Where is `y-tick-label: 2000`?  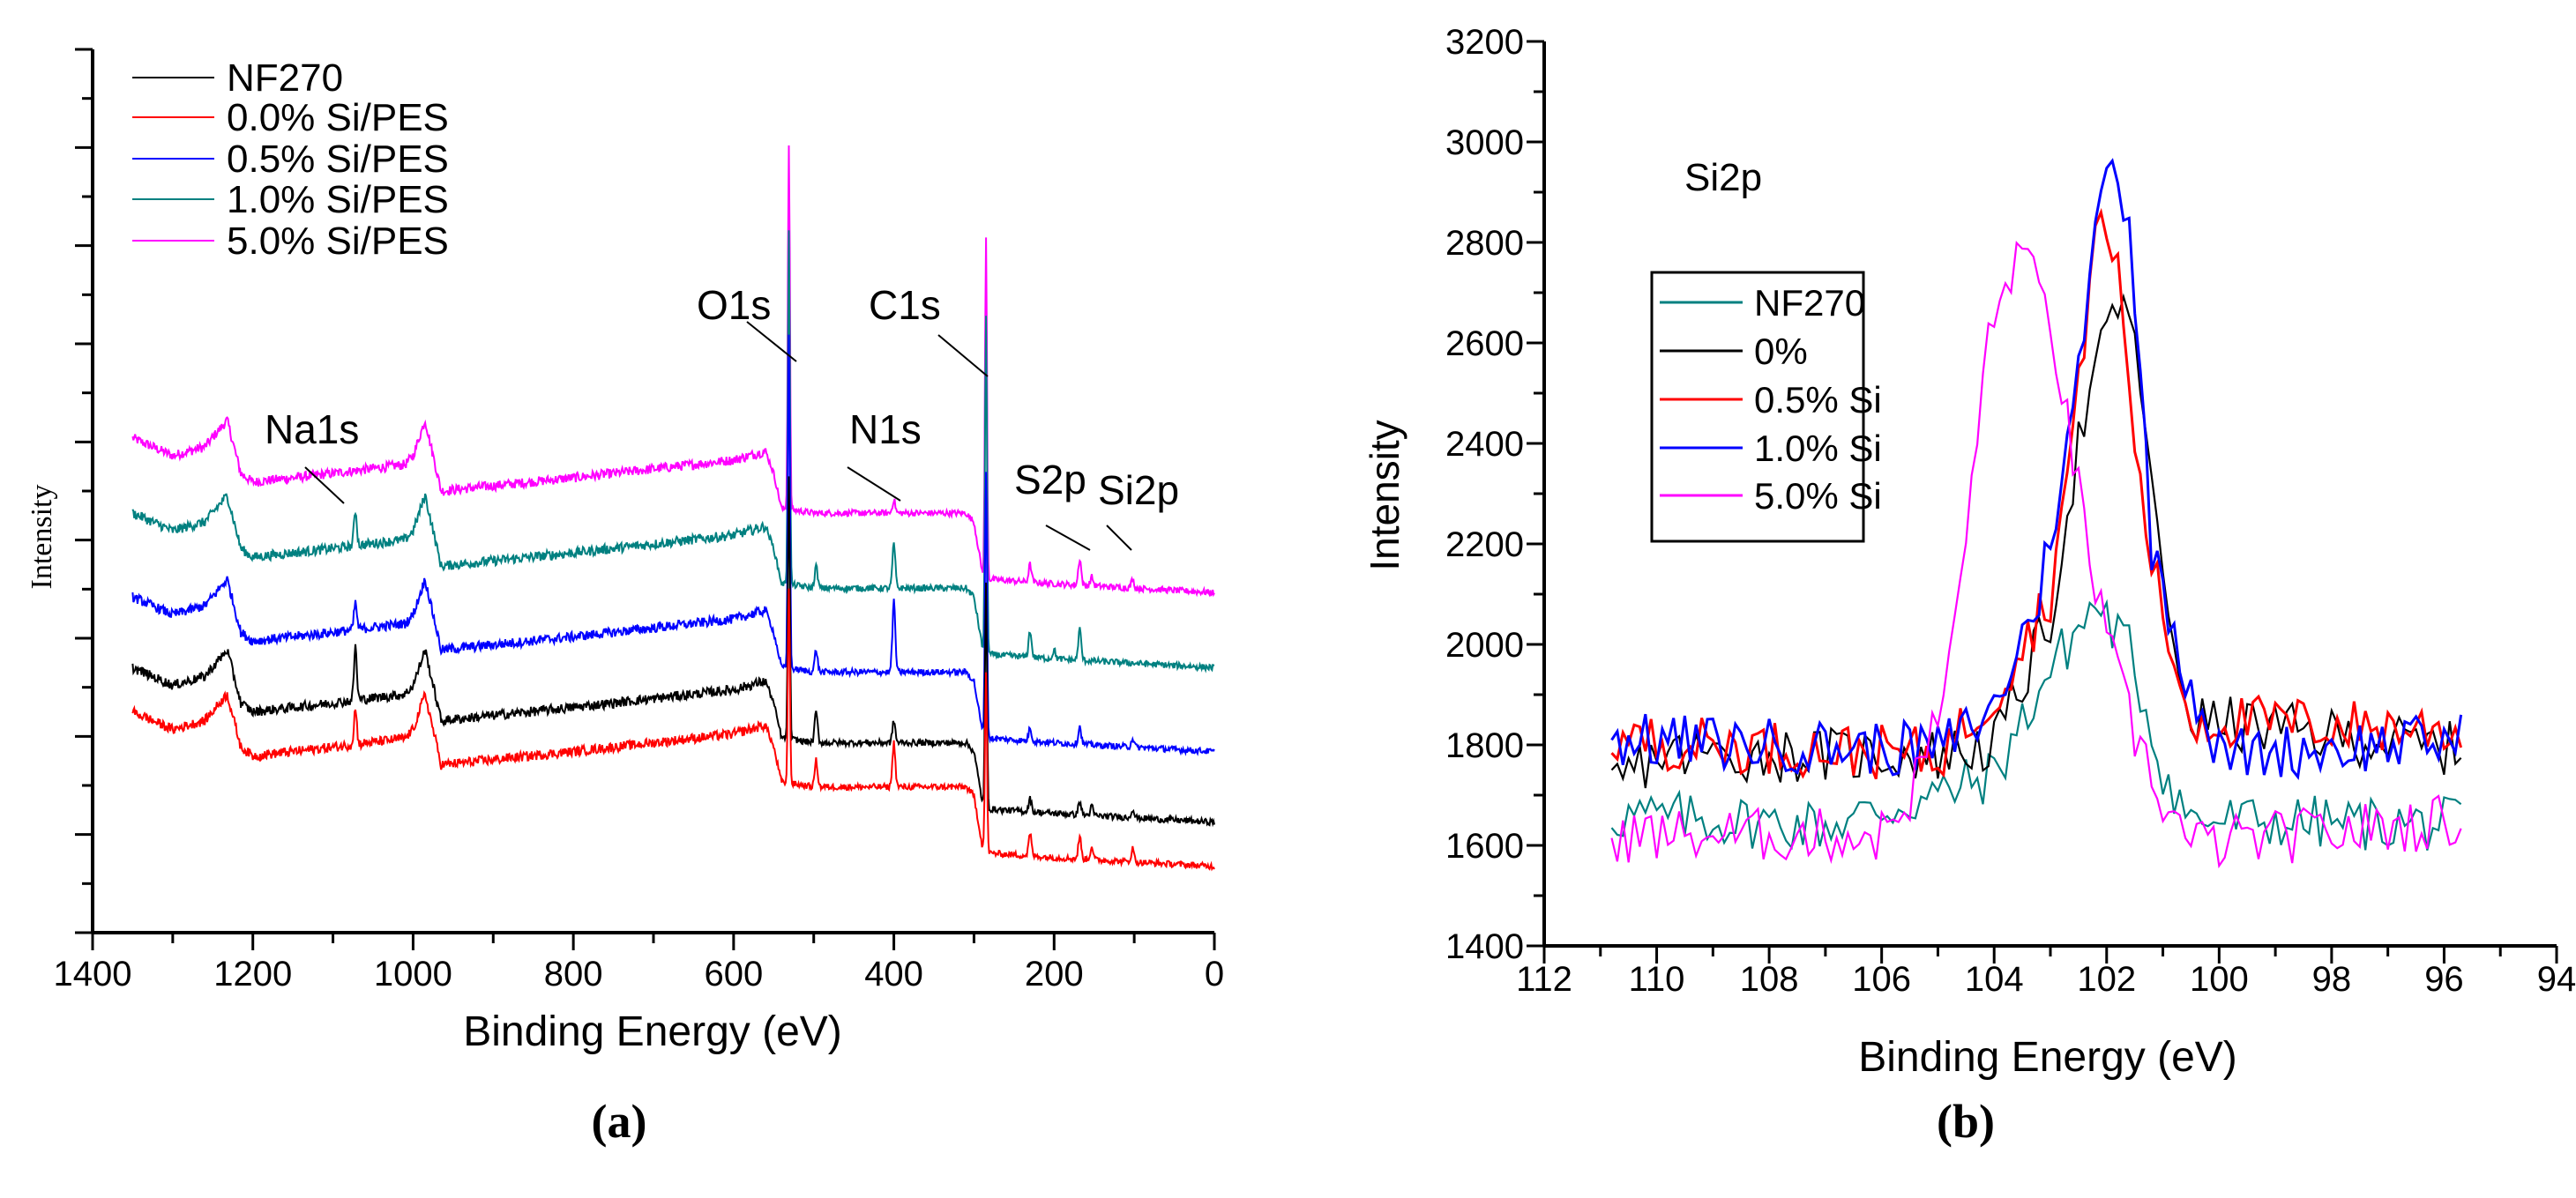 y-tick-label: 2000 is located at coordinates (1484, 645).